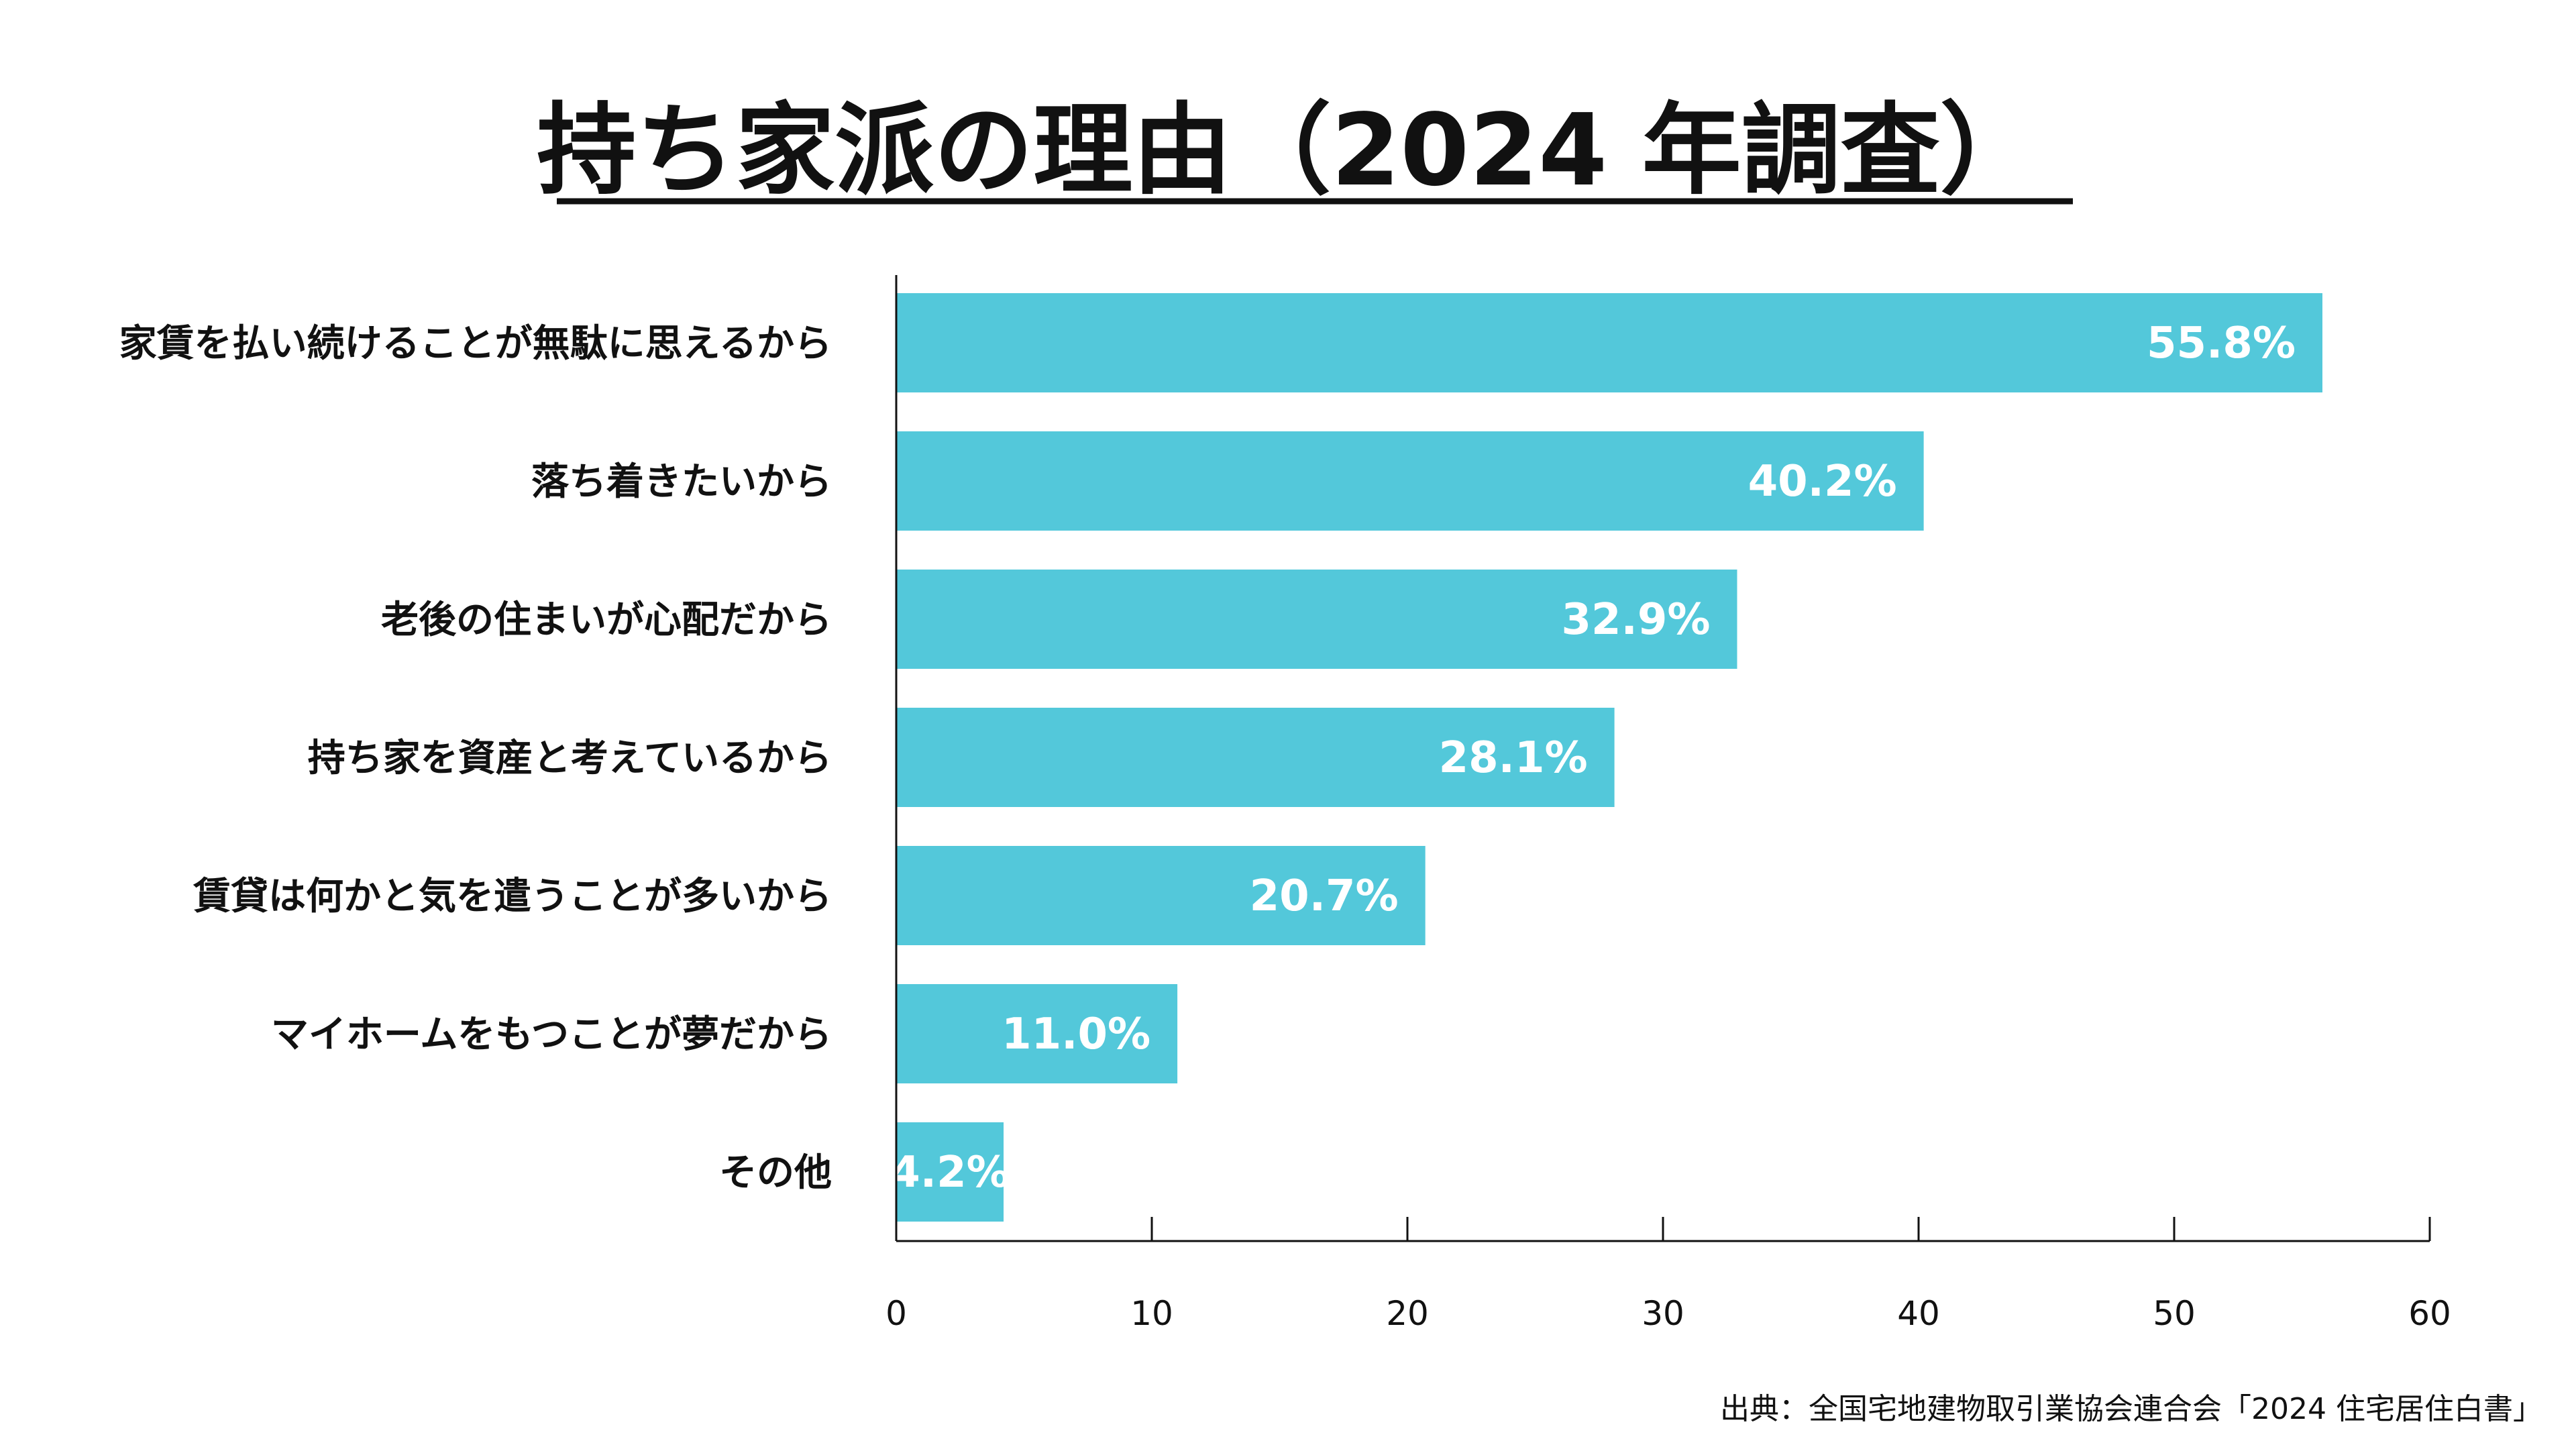 The height and width of the screenshot is (1449, 2576). I want to click on x-tick-label: 40, so click(1918, 1313).